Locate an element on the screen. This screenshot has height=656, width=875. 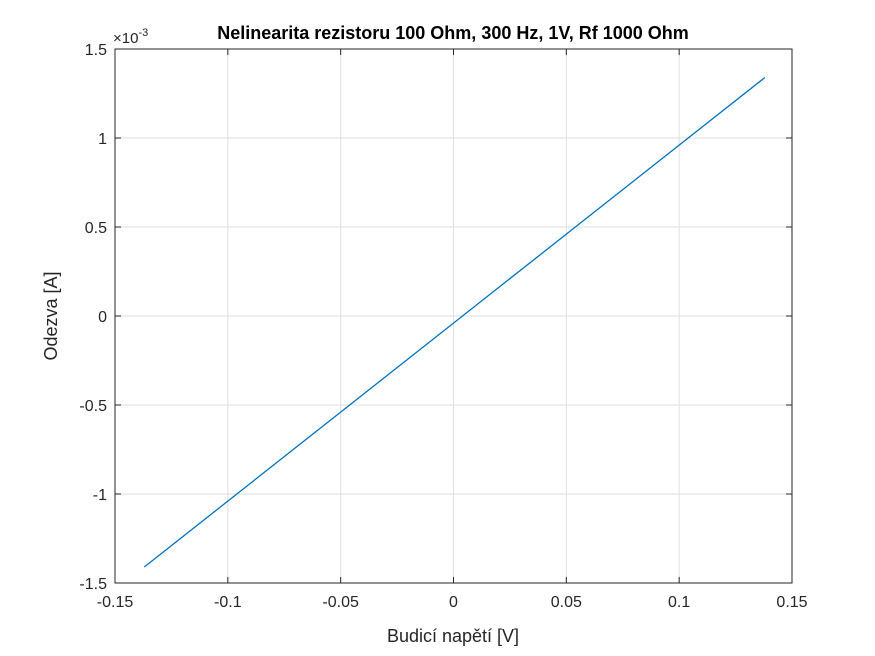
y-tick-label: 0 is located at coordinates (102, 317).